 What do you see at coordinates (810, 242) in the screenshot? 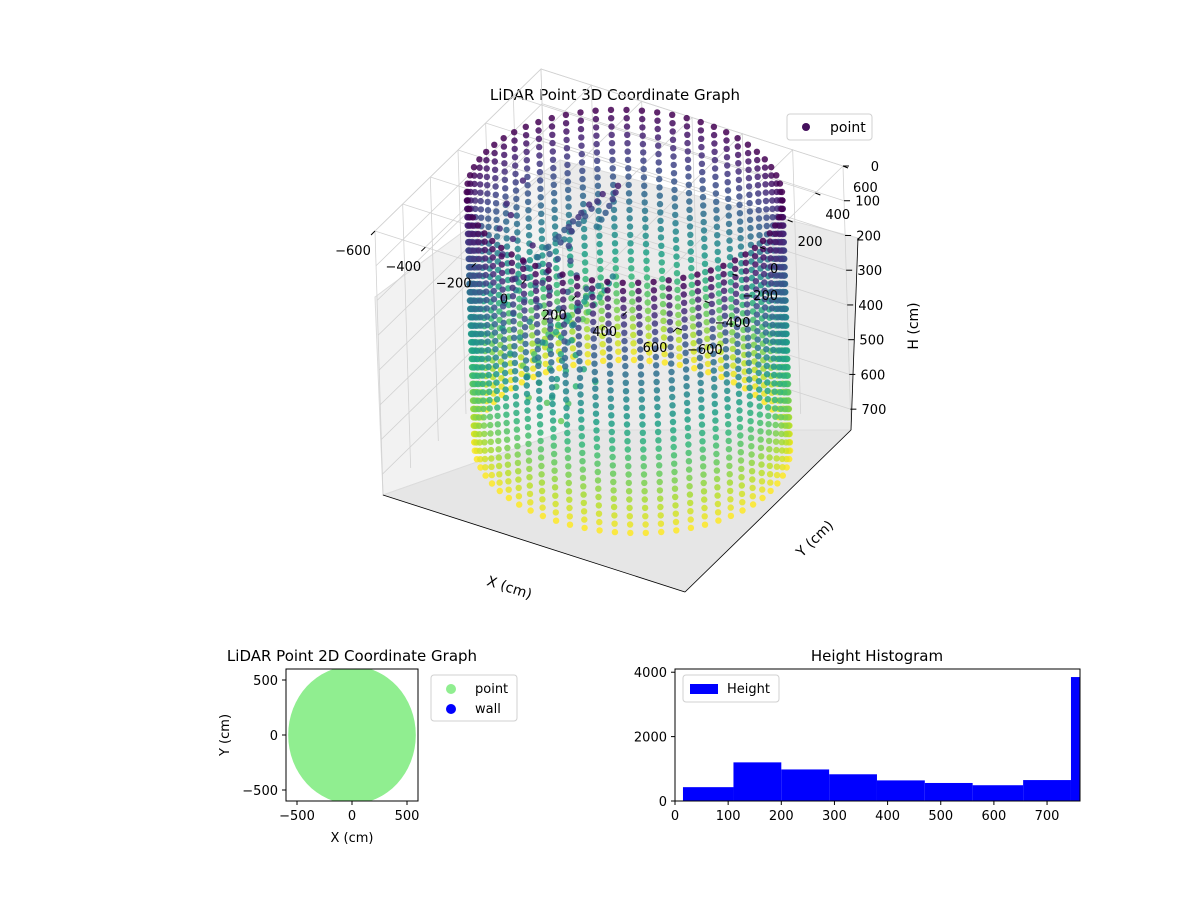
I see `y-tick-label-3d: 200` at bounding box center [810, 242].